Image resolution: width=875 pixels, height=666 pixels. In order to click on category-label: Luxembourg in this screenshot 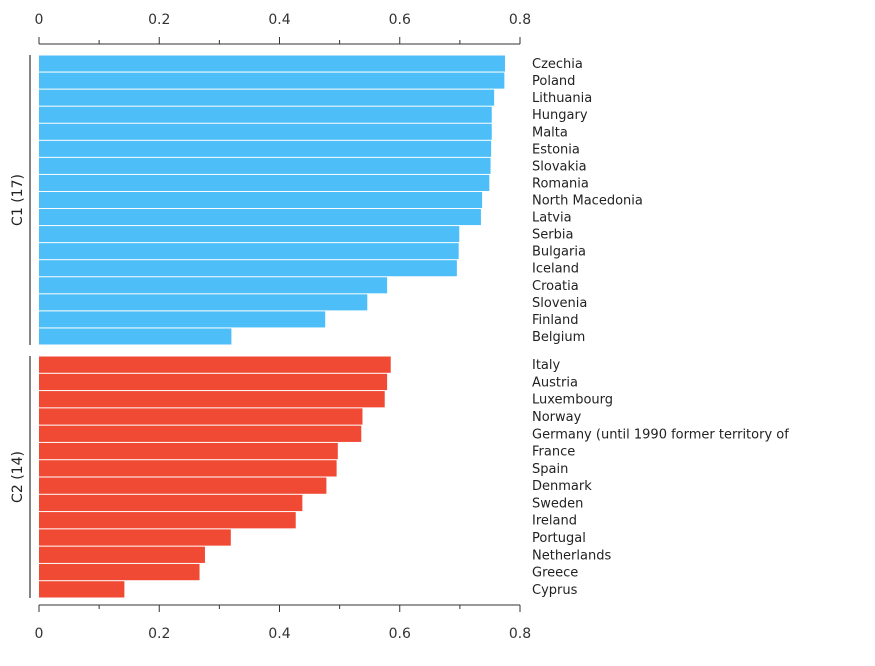, I will do `click(572, 400)`.